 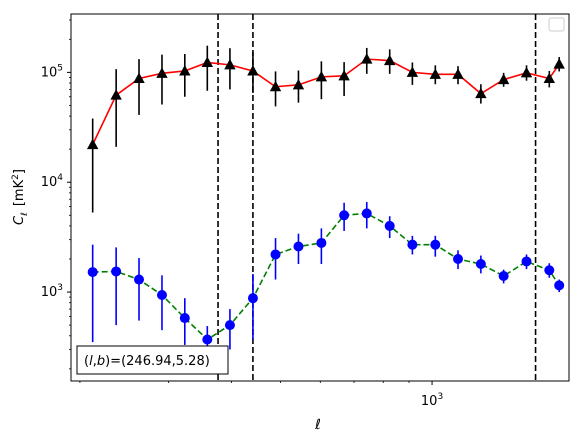 I want to click on legend-box, so click(x=556, y=24).